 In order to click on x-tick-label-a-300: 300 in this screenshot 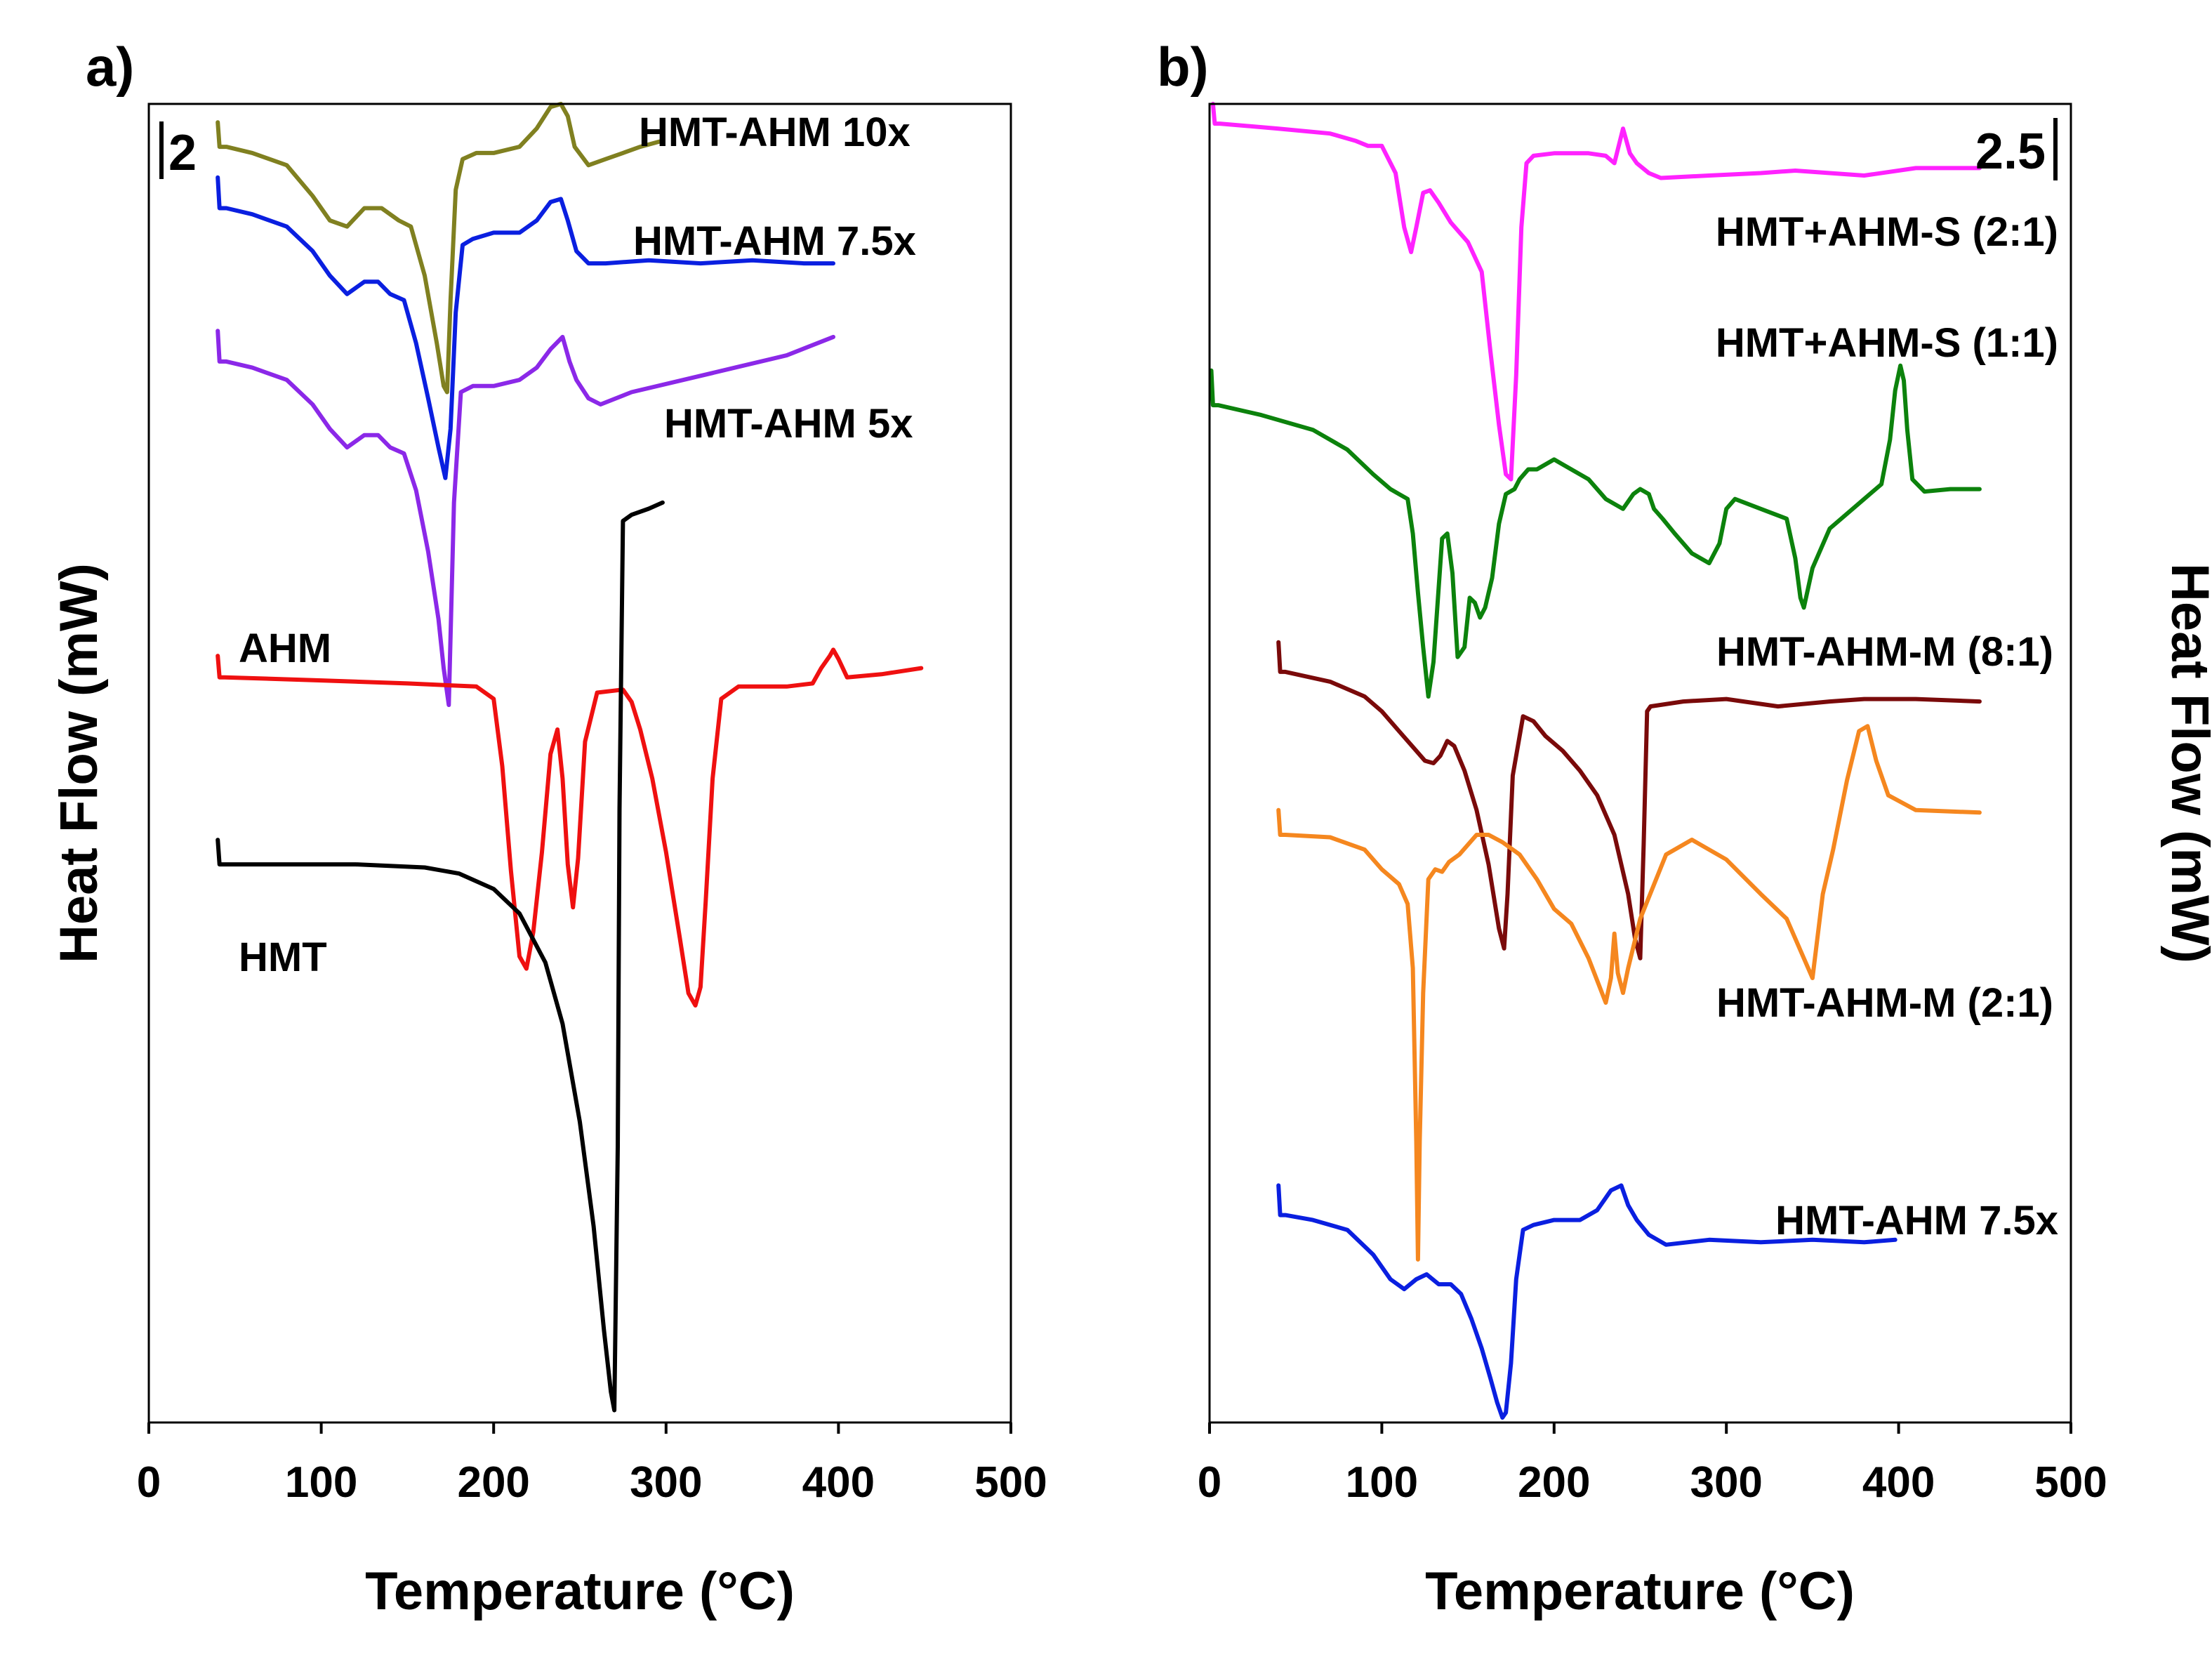, I will do `click(666, 1482)`.